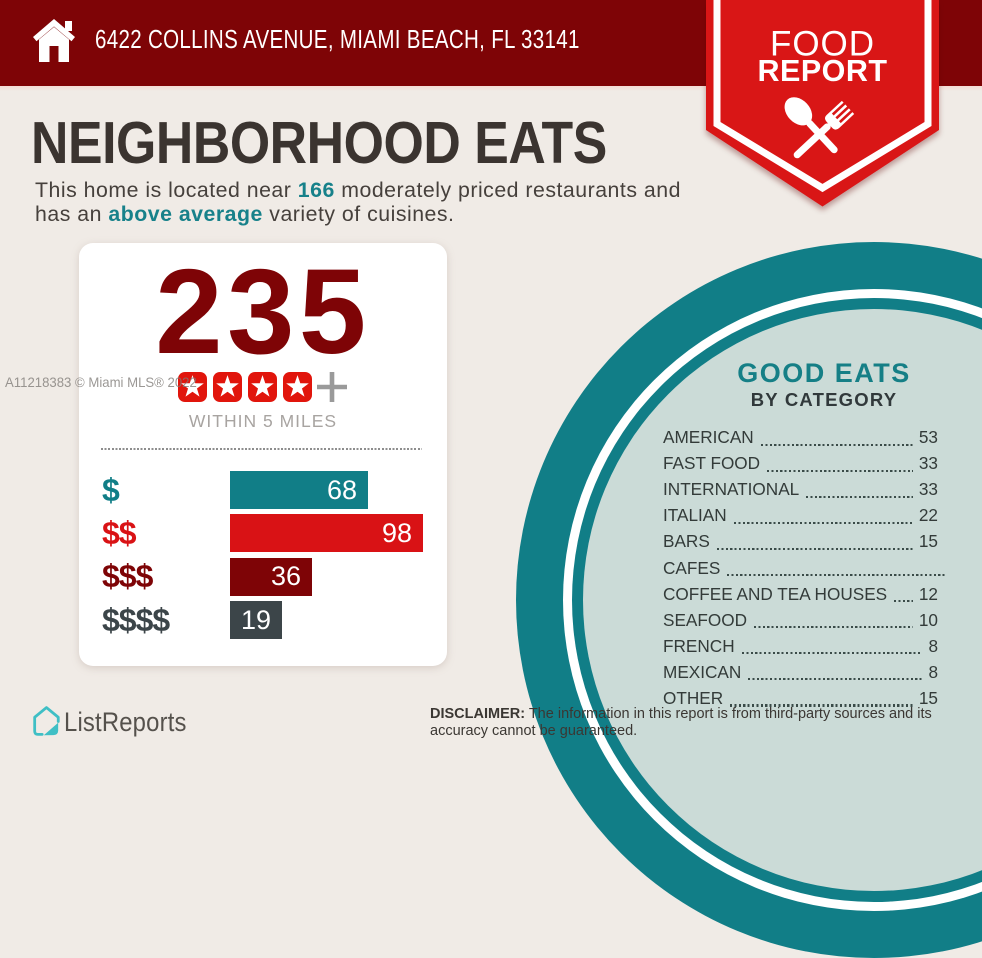 This screenshot has width=982, height=958. What do you see at coordinates (822, 44) in the screenshot?
I see `svg-text: FOOD` at bounding box center [822, 44].